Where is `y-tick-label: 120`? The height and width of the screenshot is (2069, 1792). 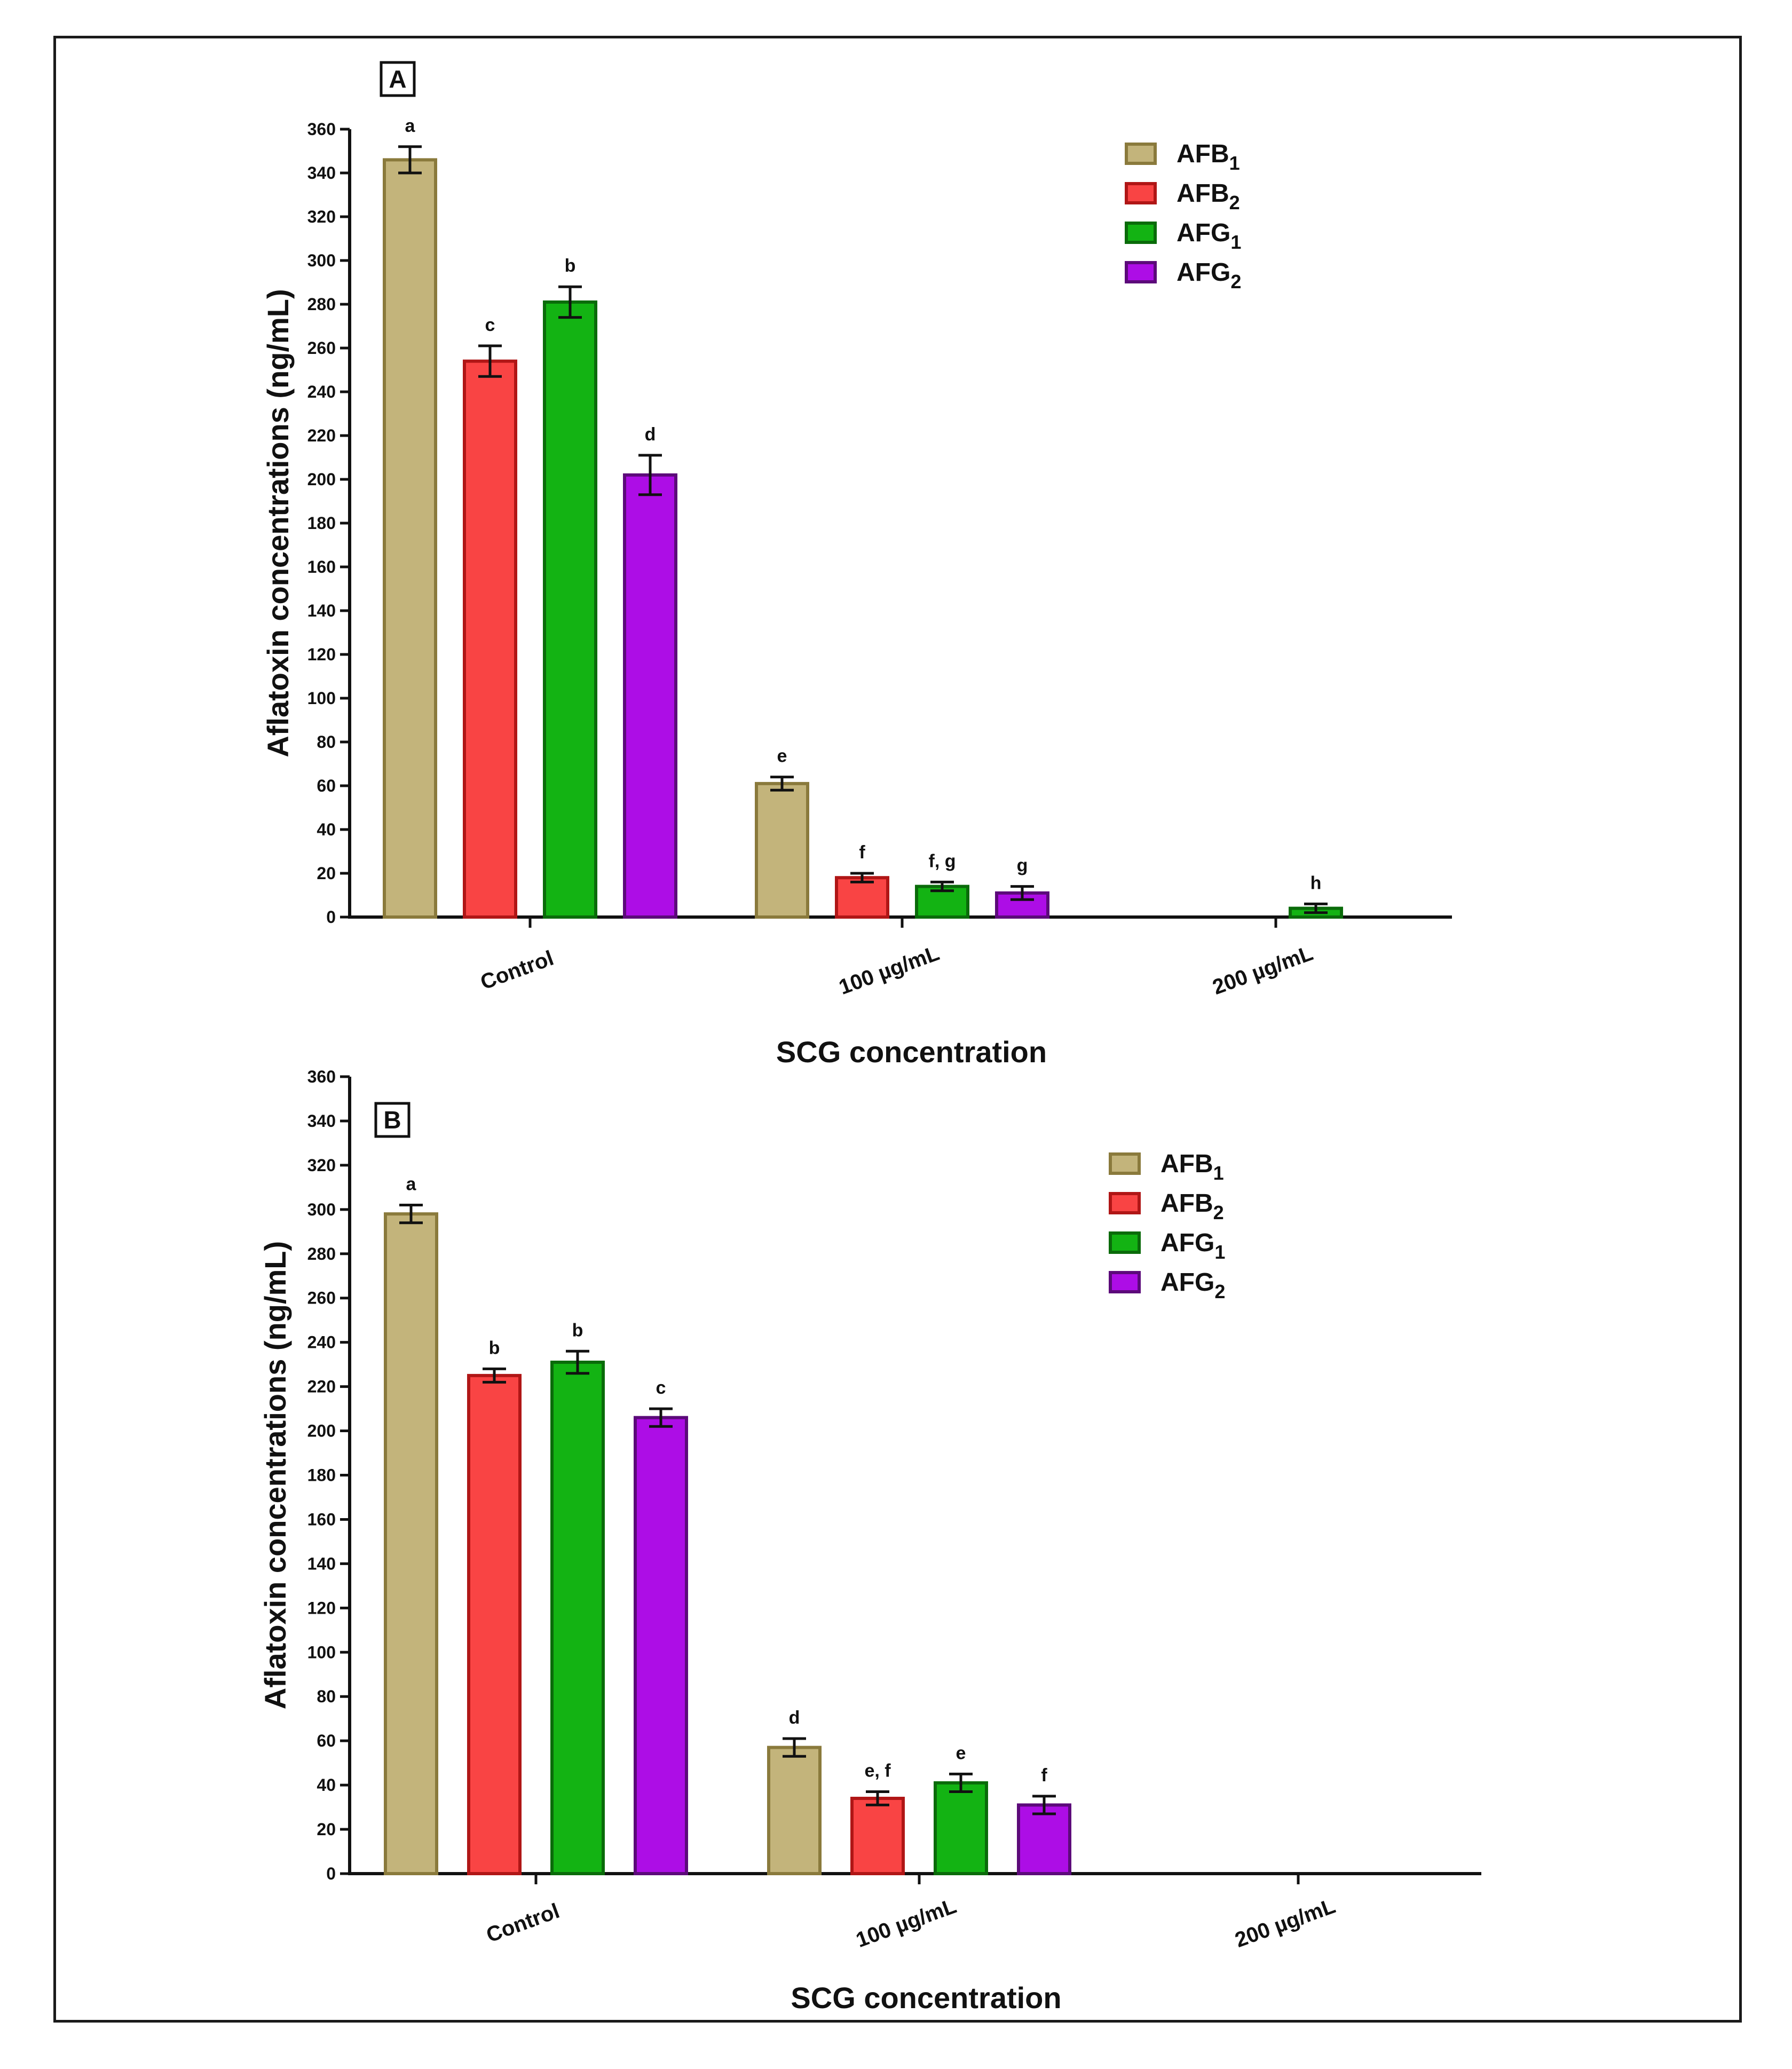 y-tick-label: 120 is located at coordinates (321, 1608).